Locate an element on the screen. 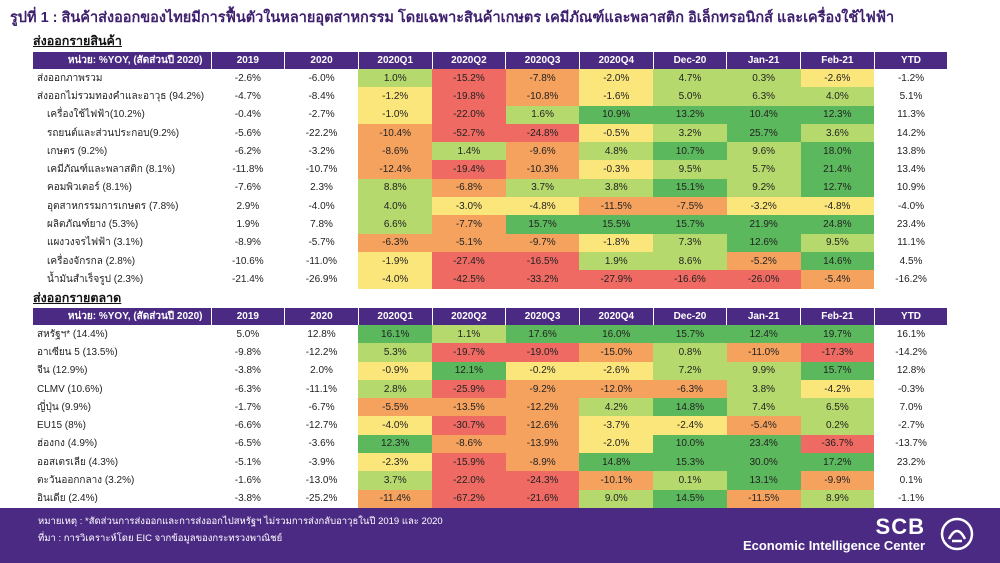 The image size is (1000, 563). value-cell: -30.7% is located at coordinates (469, 425).